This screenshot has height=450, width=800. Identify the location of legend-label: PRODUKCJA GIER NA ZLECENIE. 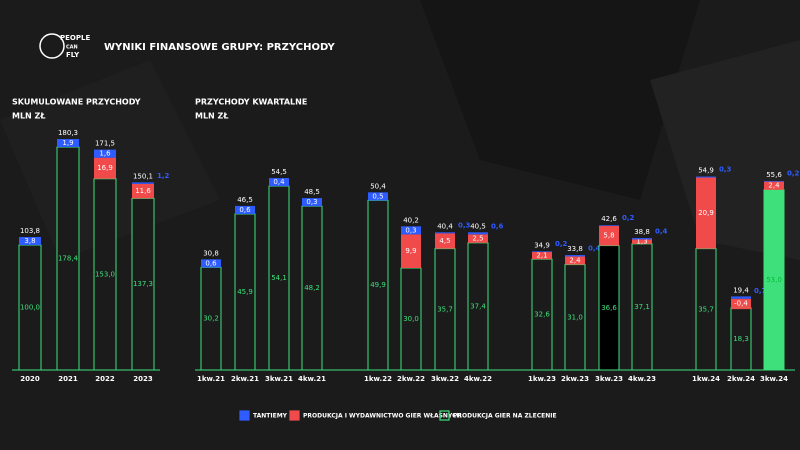
(505, 416).